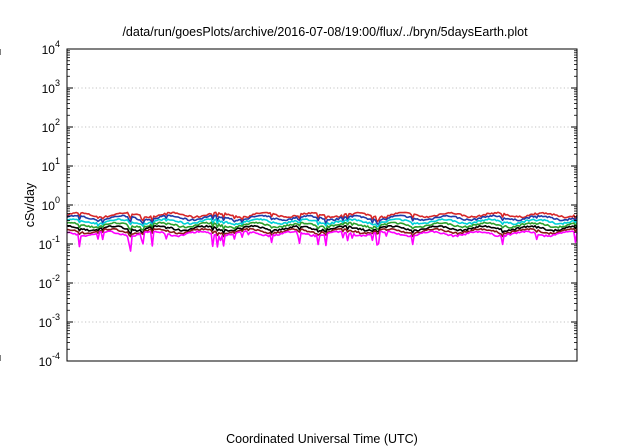 This screenshot has width=640, height=448. Describe the element at coordinates (49, 360) in the screenshot. I see `y-tick-label: 10⁻⁴` at that location.